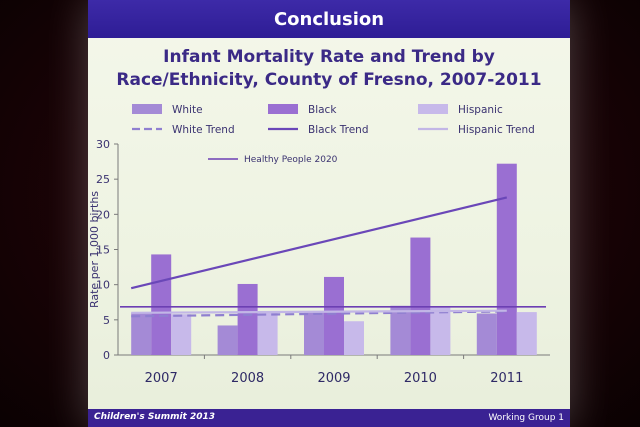 Image resolution: width=640 pixels, height=427 pixels. Describe the element at coordinates (227, 340) in the screenshot. I see `bar-white-2008` at that location.